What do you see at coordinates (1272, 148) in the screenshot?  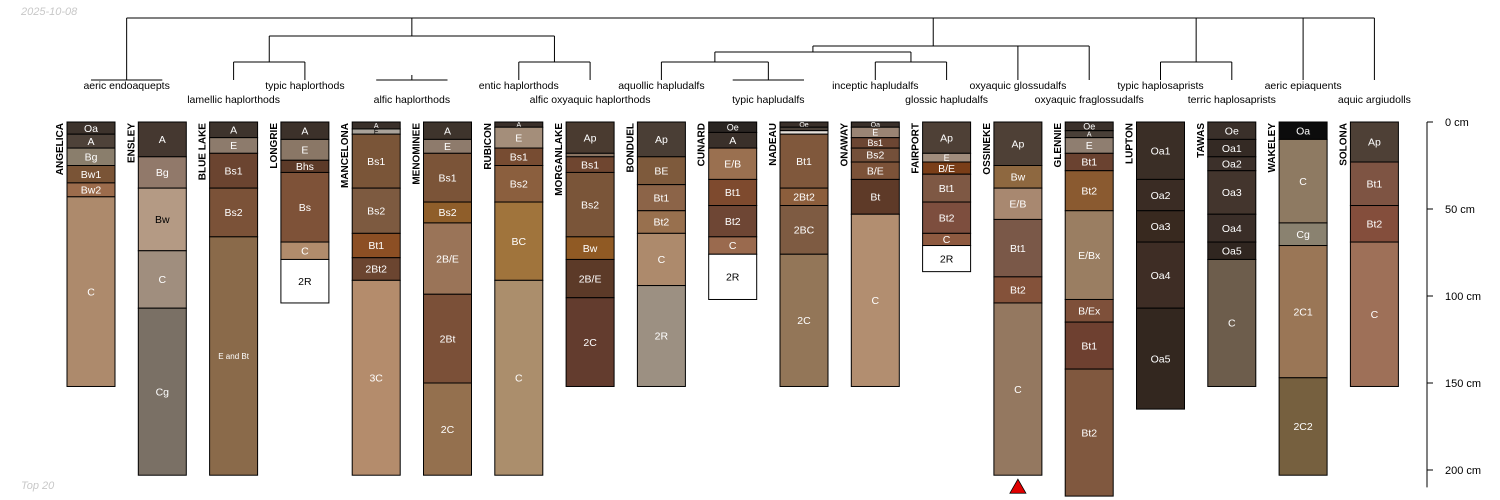 I see `profile-name: WAKELEY` at bounding box center [1272, 148].